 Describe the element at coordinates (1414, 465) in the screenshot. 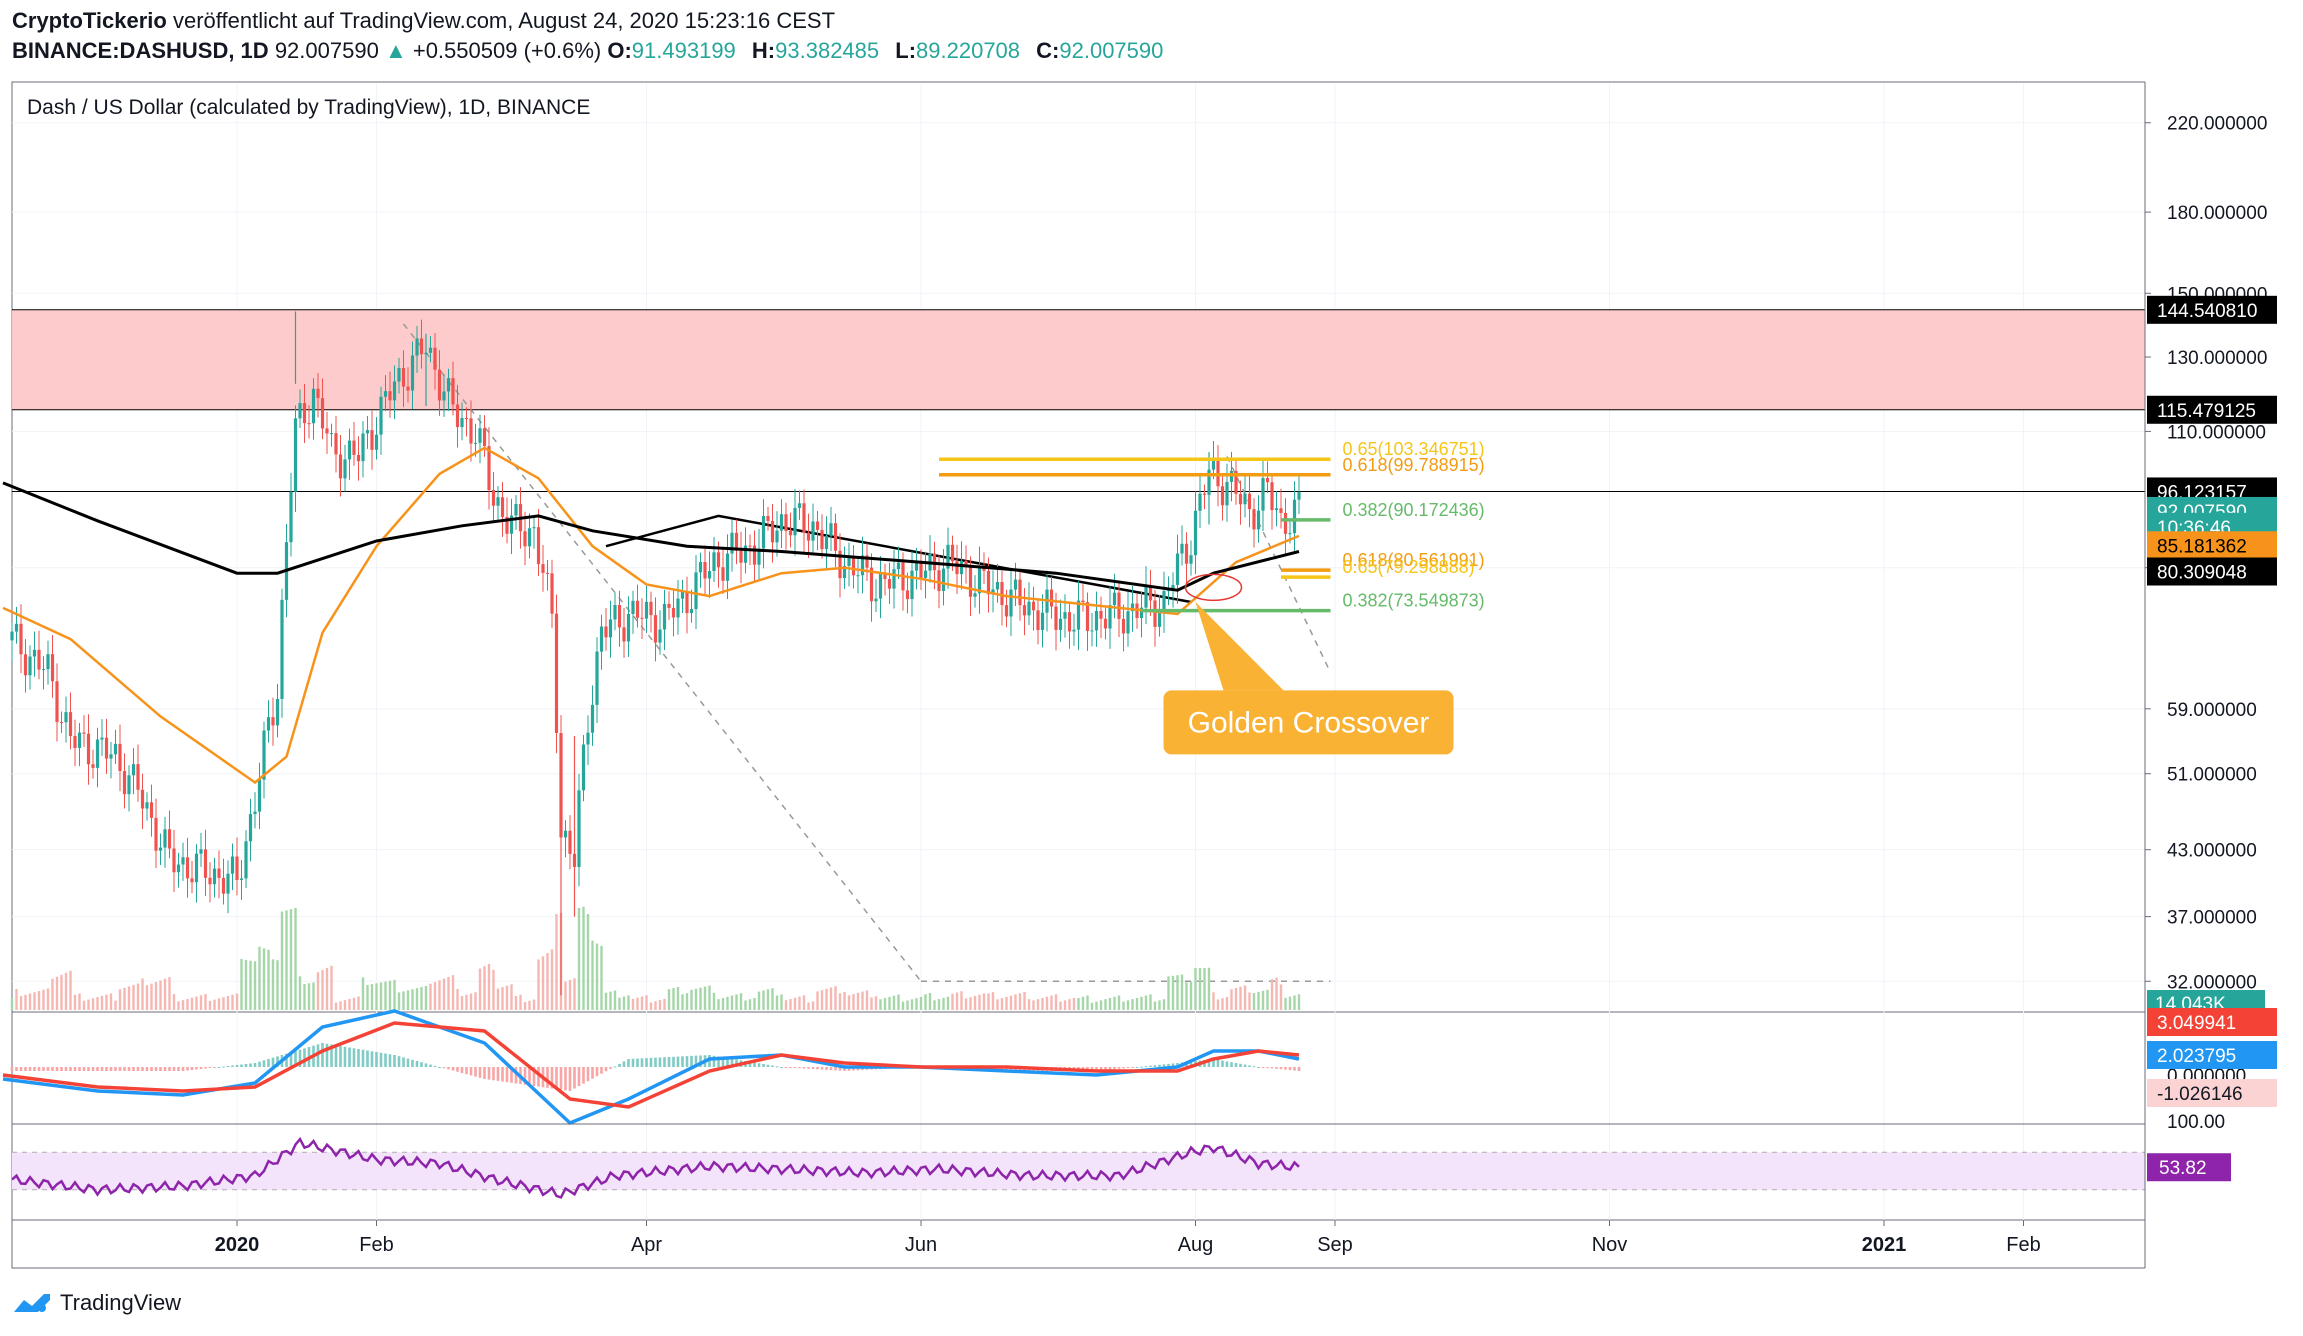

I see `fib-level-label: 0.618(99.788915)` at that location.